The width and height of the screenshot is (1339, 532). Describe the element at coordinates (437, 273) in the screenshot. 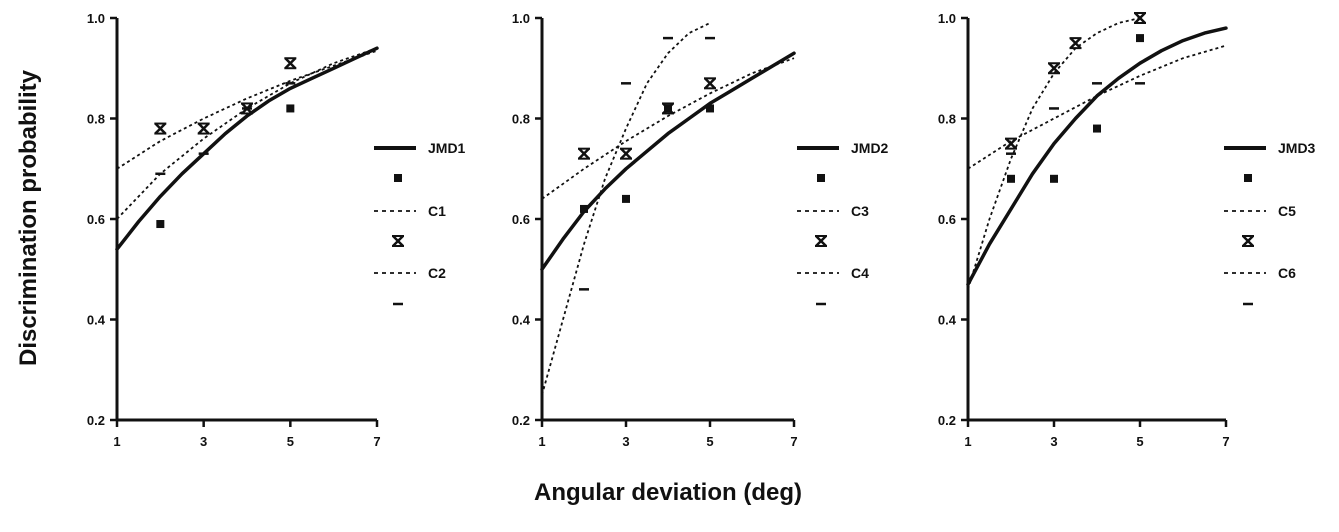

I see `legend-label: C2` at that location.